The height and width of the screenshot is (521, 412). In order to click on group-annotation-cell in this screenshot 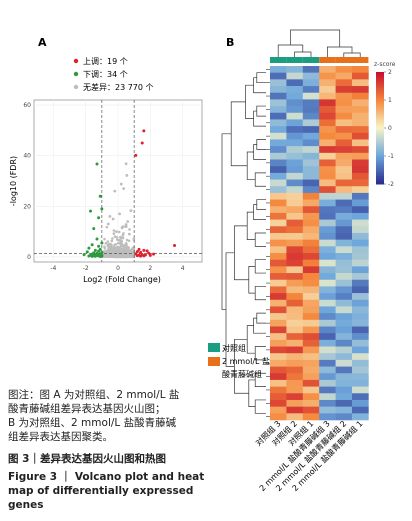, I will do `click(278, 60)`.